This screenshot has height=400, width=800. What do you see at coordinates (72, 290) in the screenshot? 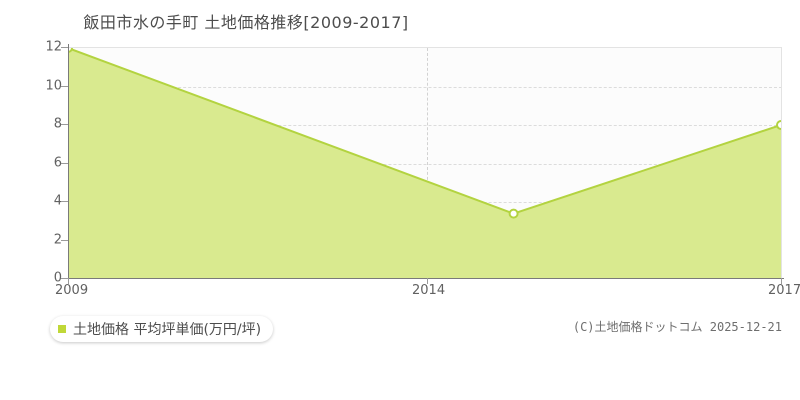
I see `x-tick-label-2009: 2009` at bounding box center [72, 290].